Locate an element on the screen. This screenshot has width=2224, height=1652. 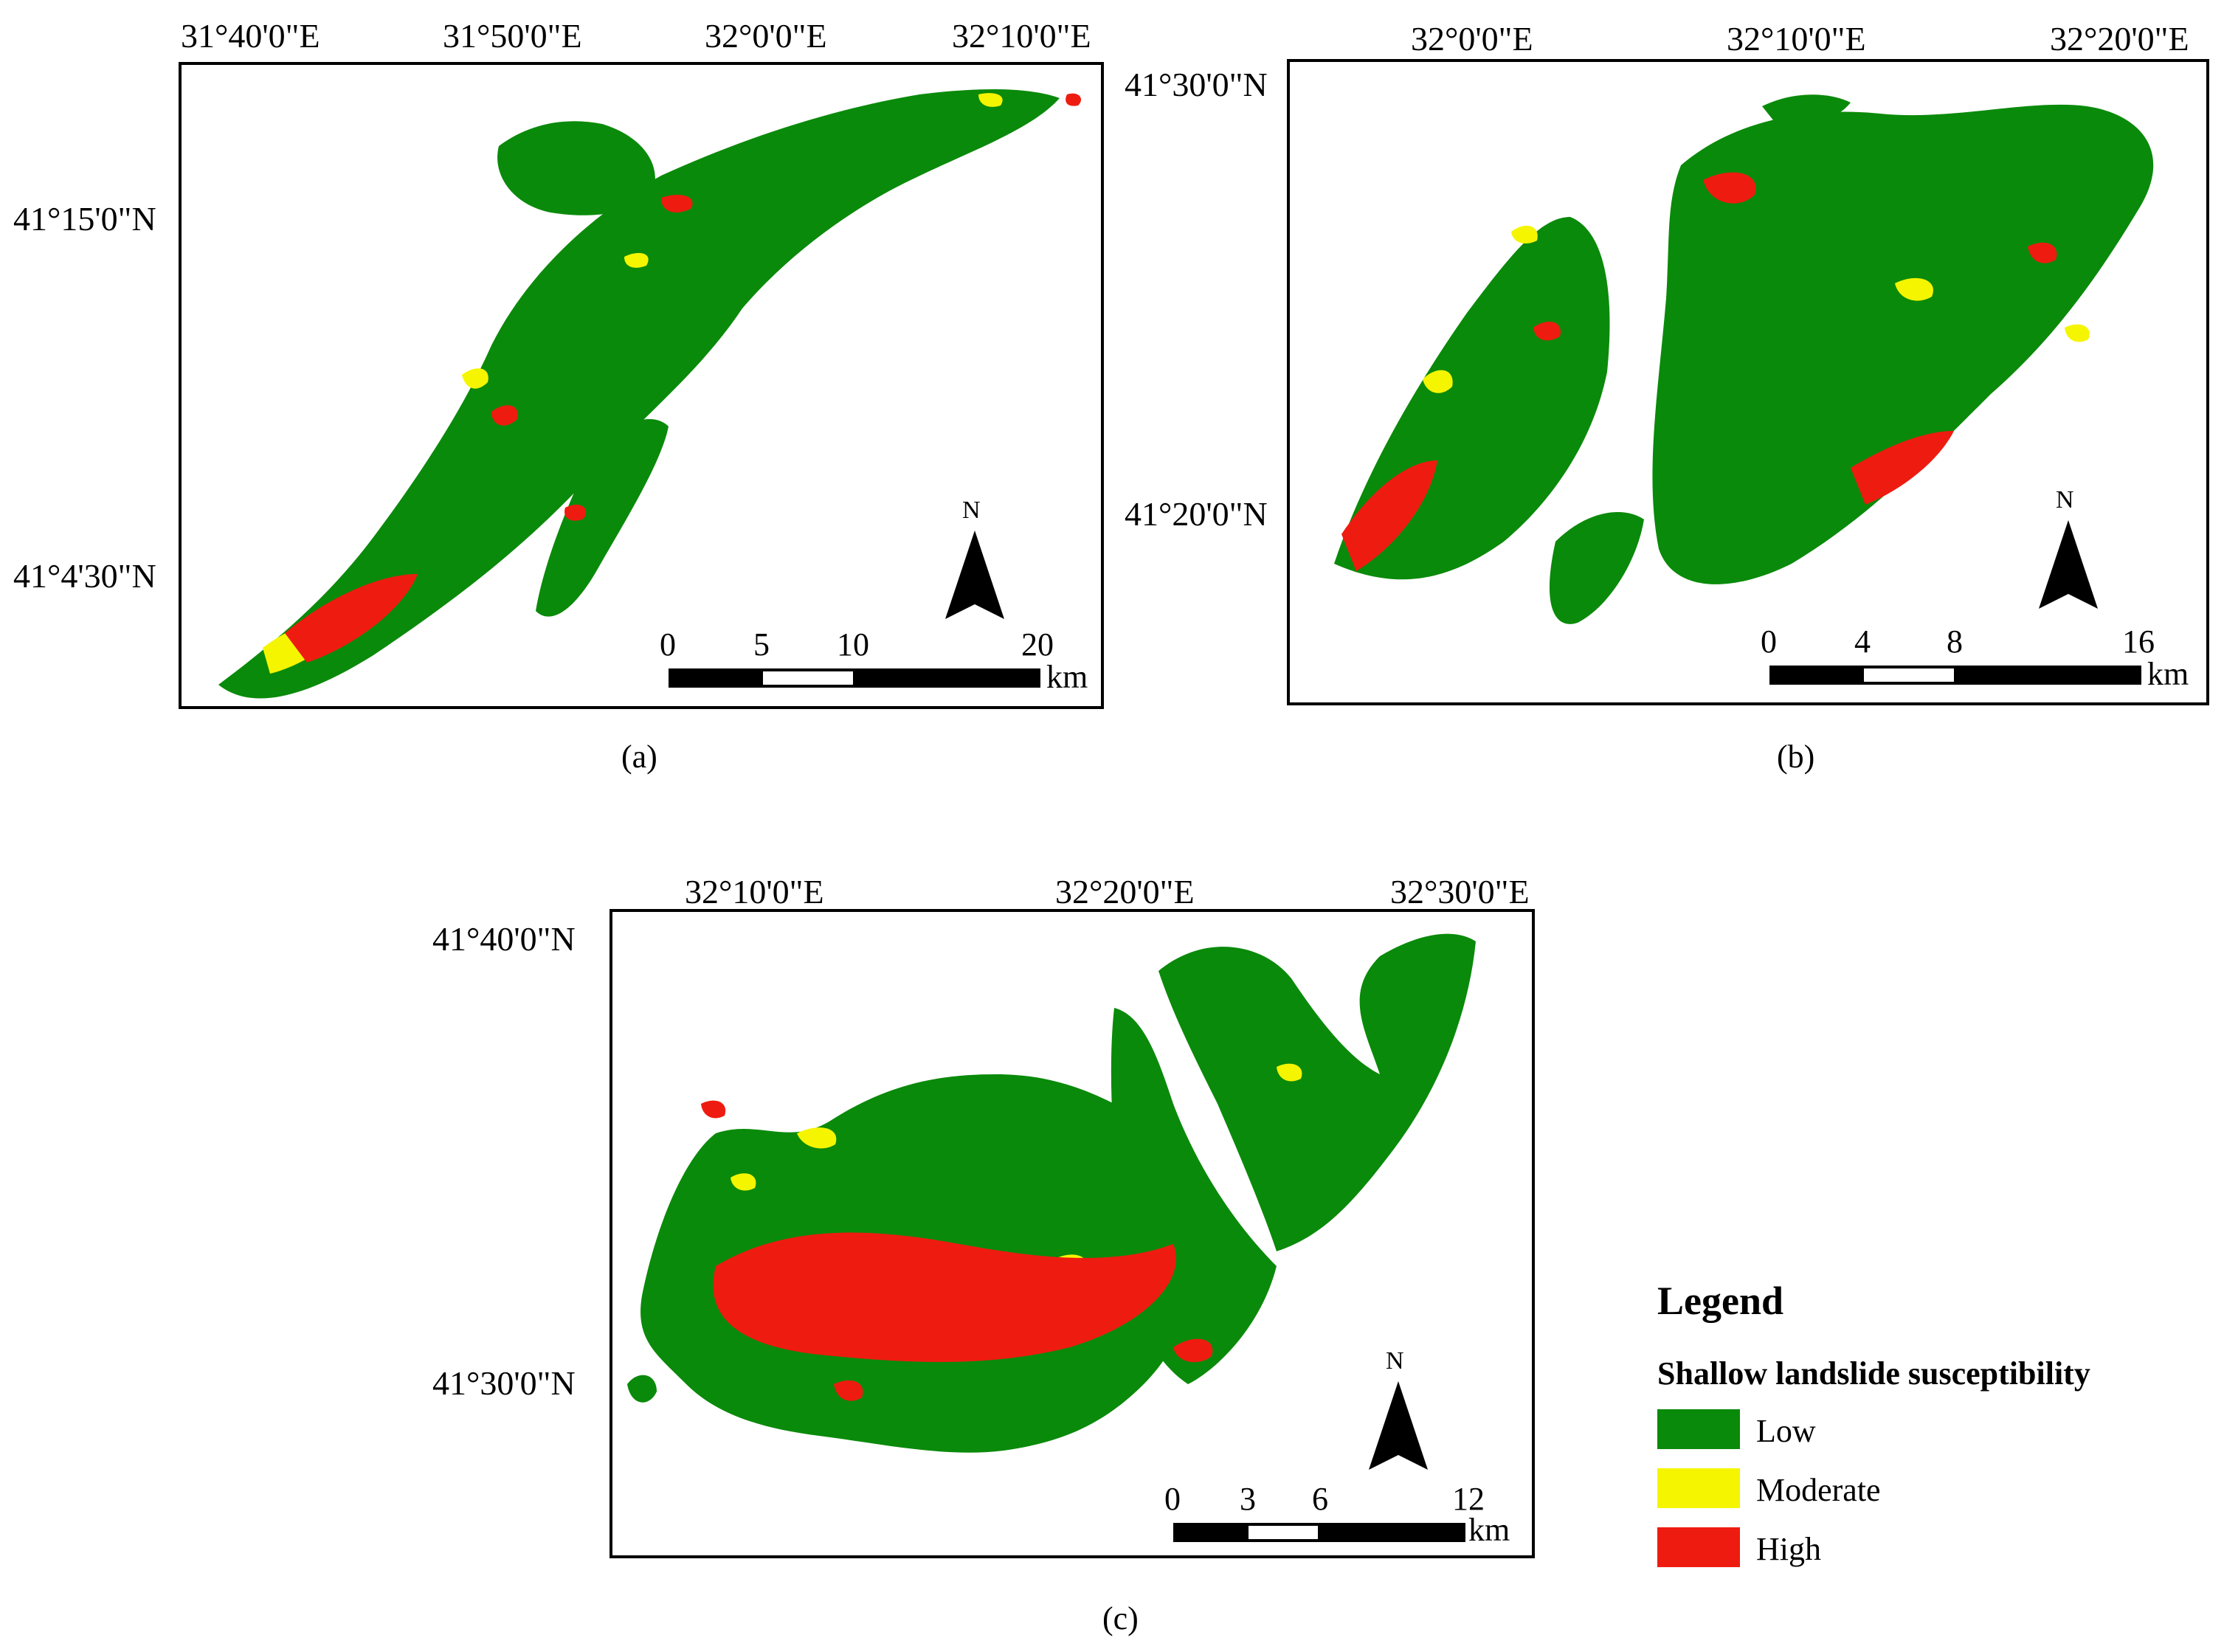
lon-label: 31°50'0"E is located at coordinates (512, 36).